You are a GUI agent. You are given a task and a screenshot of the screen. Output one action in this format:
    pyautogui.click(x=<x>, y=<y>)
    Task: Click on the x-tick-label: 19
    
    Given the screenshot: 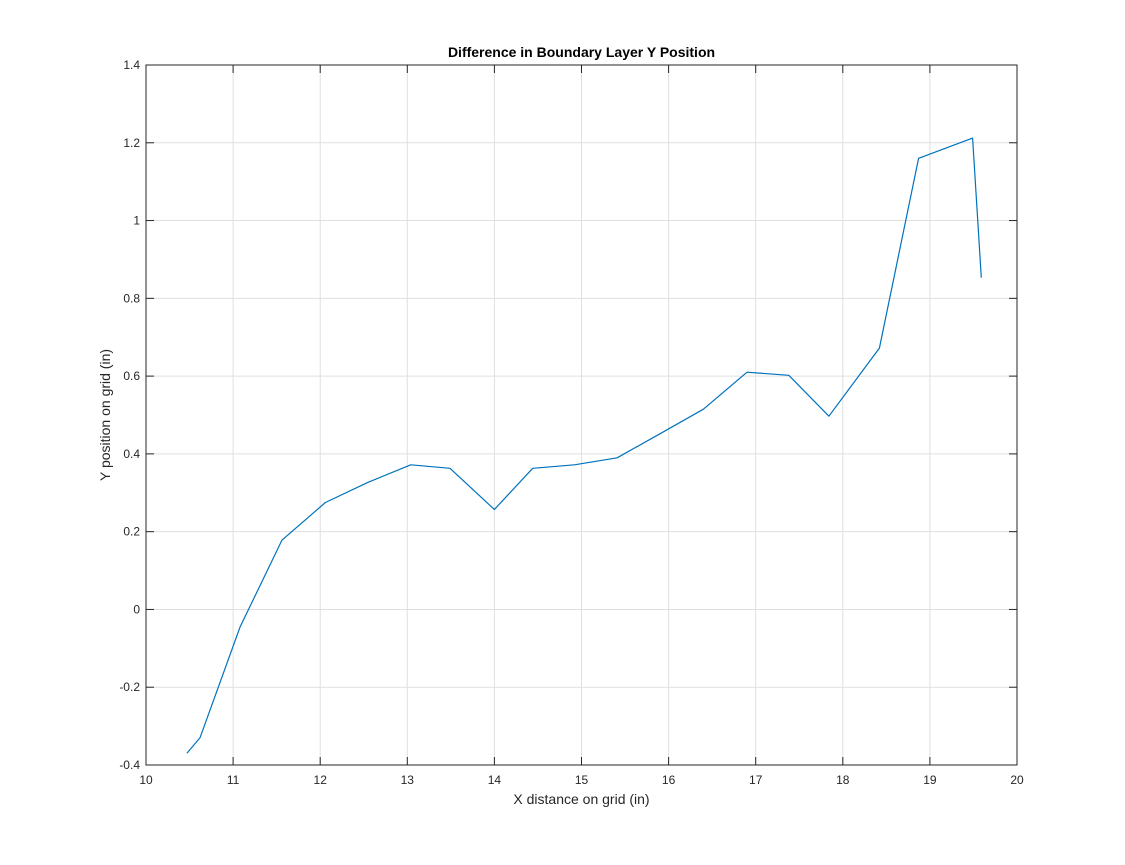 What is the action you would take?
    pyautogui.click(x=930, y=780)
    